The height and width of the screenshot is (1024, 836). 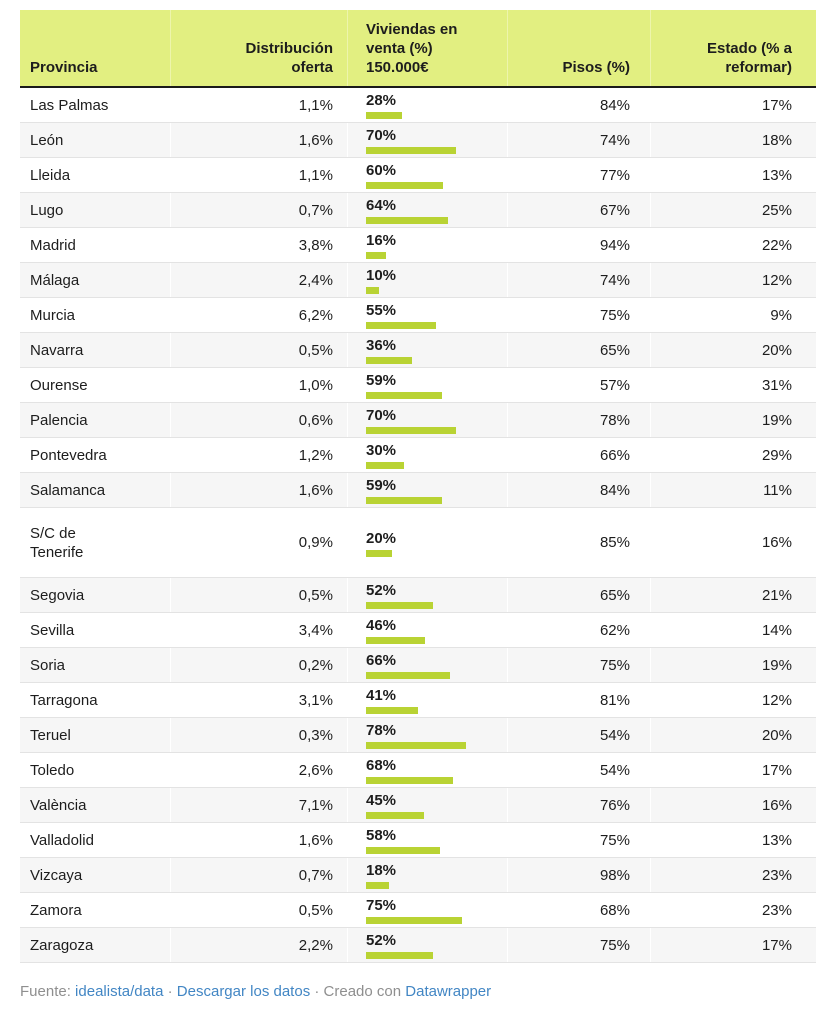 I want to click on bar-value-label: 45%, so click(x=381, y=800).